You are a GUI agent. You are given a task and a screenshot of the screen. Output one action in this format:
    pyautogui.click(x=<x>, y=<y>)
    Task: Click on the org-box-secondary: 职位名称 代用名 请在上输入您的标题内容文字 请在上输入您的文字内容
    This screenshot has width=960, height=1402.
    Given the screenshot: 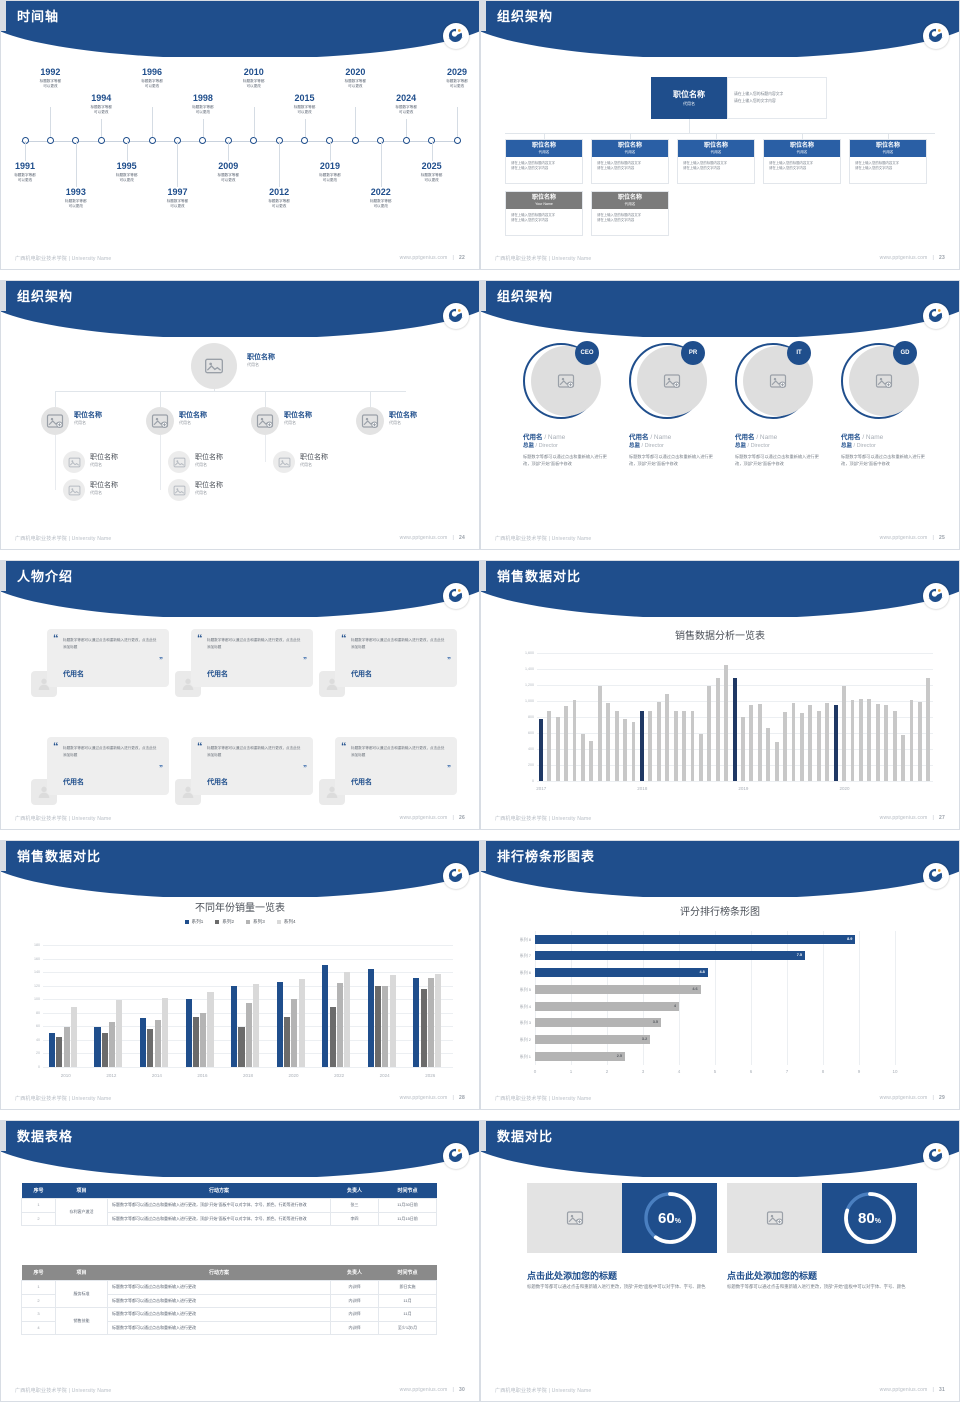 What is the action you would take?
    pyautogui.click(x=630, y=213)
    